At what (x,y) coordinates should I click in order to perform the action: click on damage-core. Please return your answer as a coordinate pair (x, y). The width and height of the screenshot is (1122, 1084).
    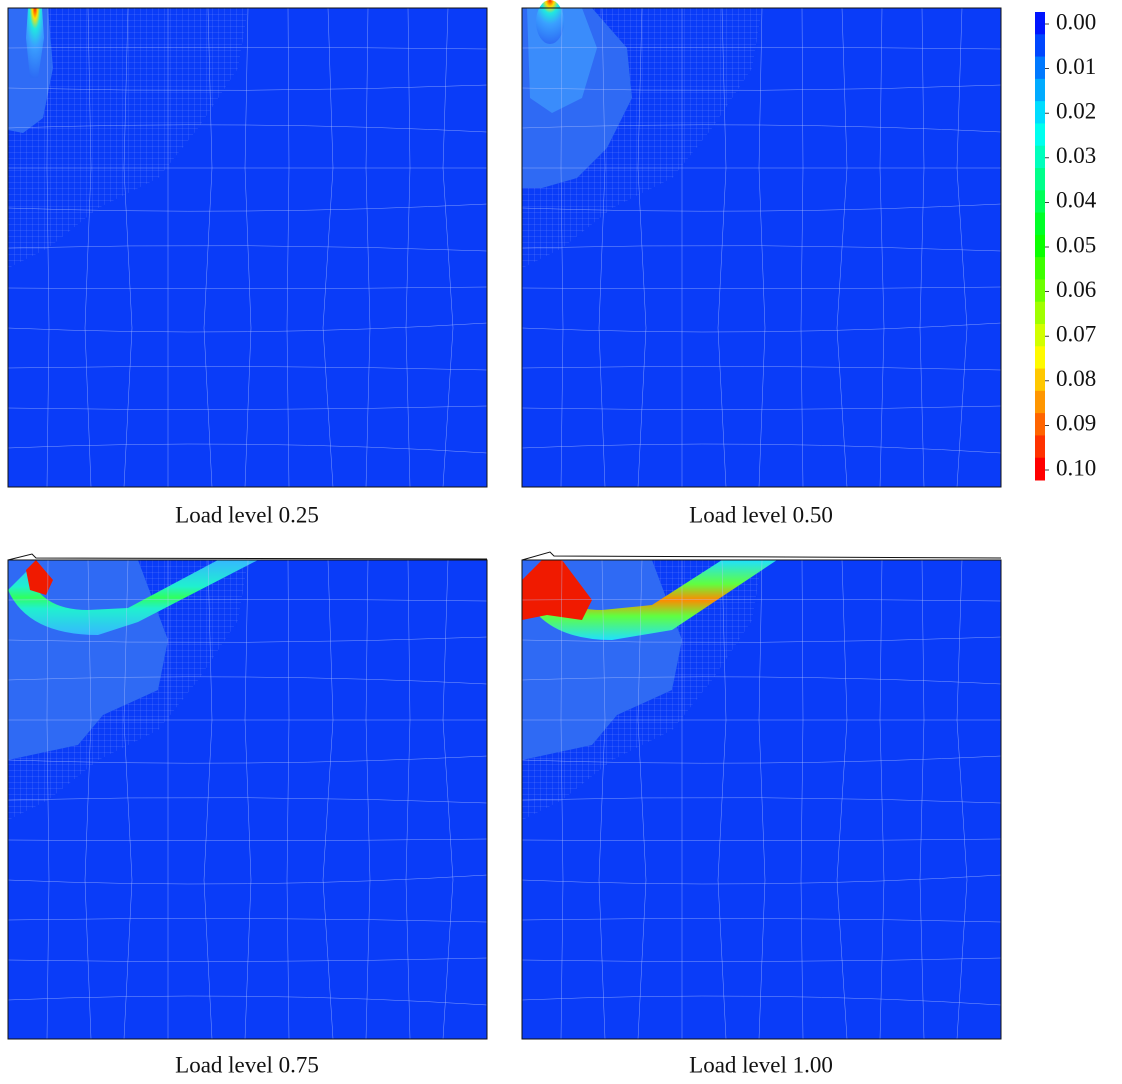
    Looking at the image, I should click on (550, 22).